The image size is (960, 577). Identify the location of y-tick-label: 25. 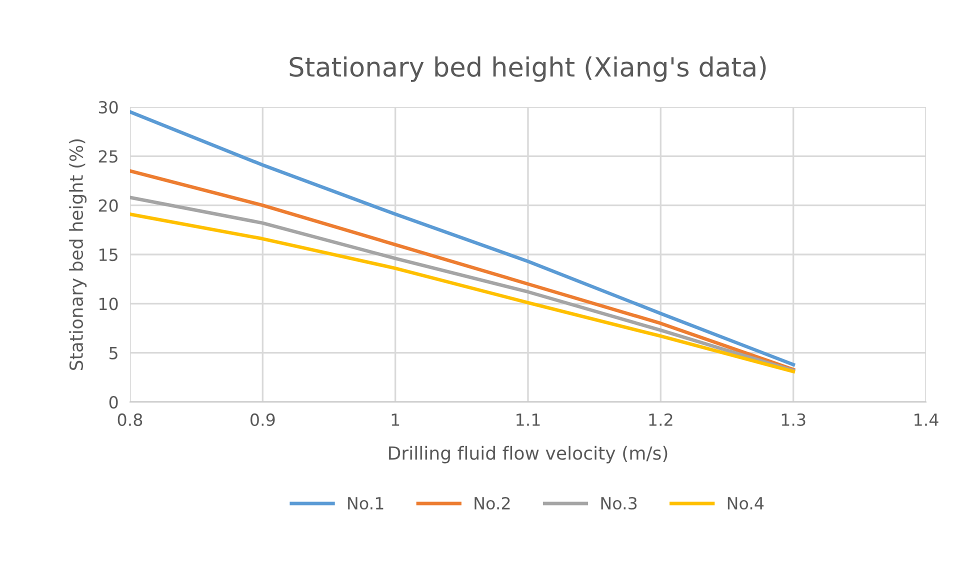
(108, 156).